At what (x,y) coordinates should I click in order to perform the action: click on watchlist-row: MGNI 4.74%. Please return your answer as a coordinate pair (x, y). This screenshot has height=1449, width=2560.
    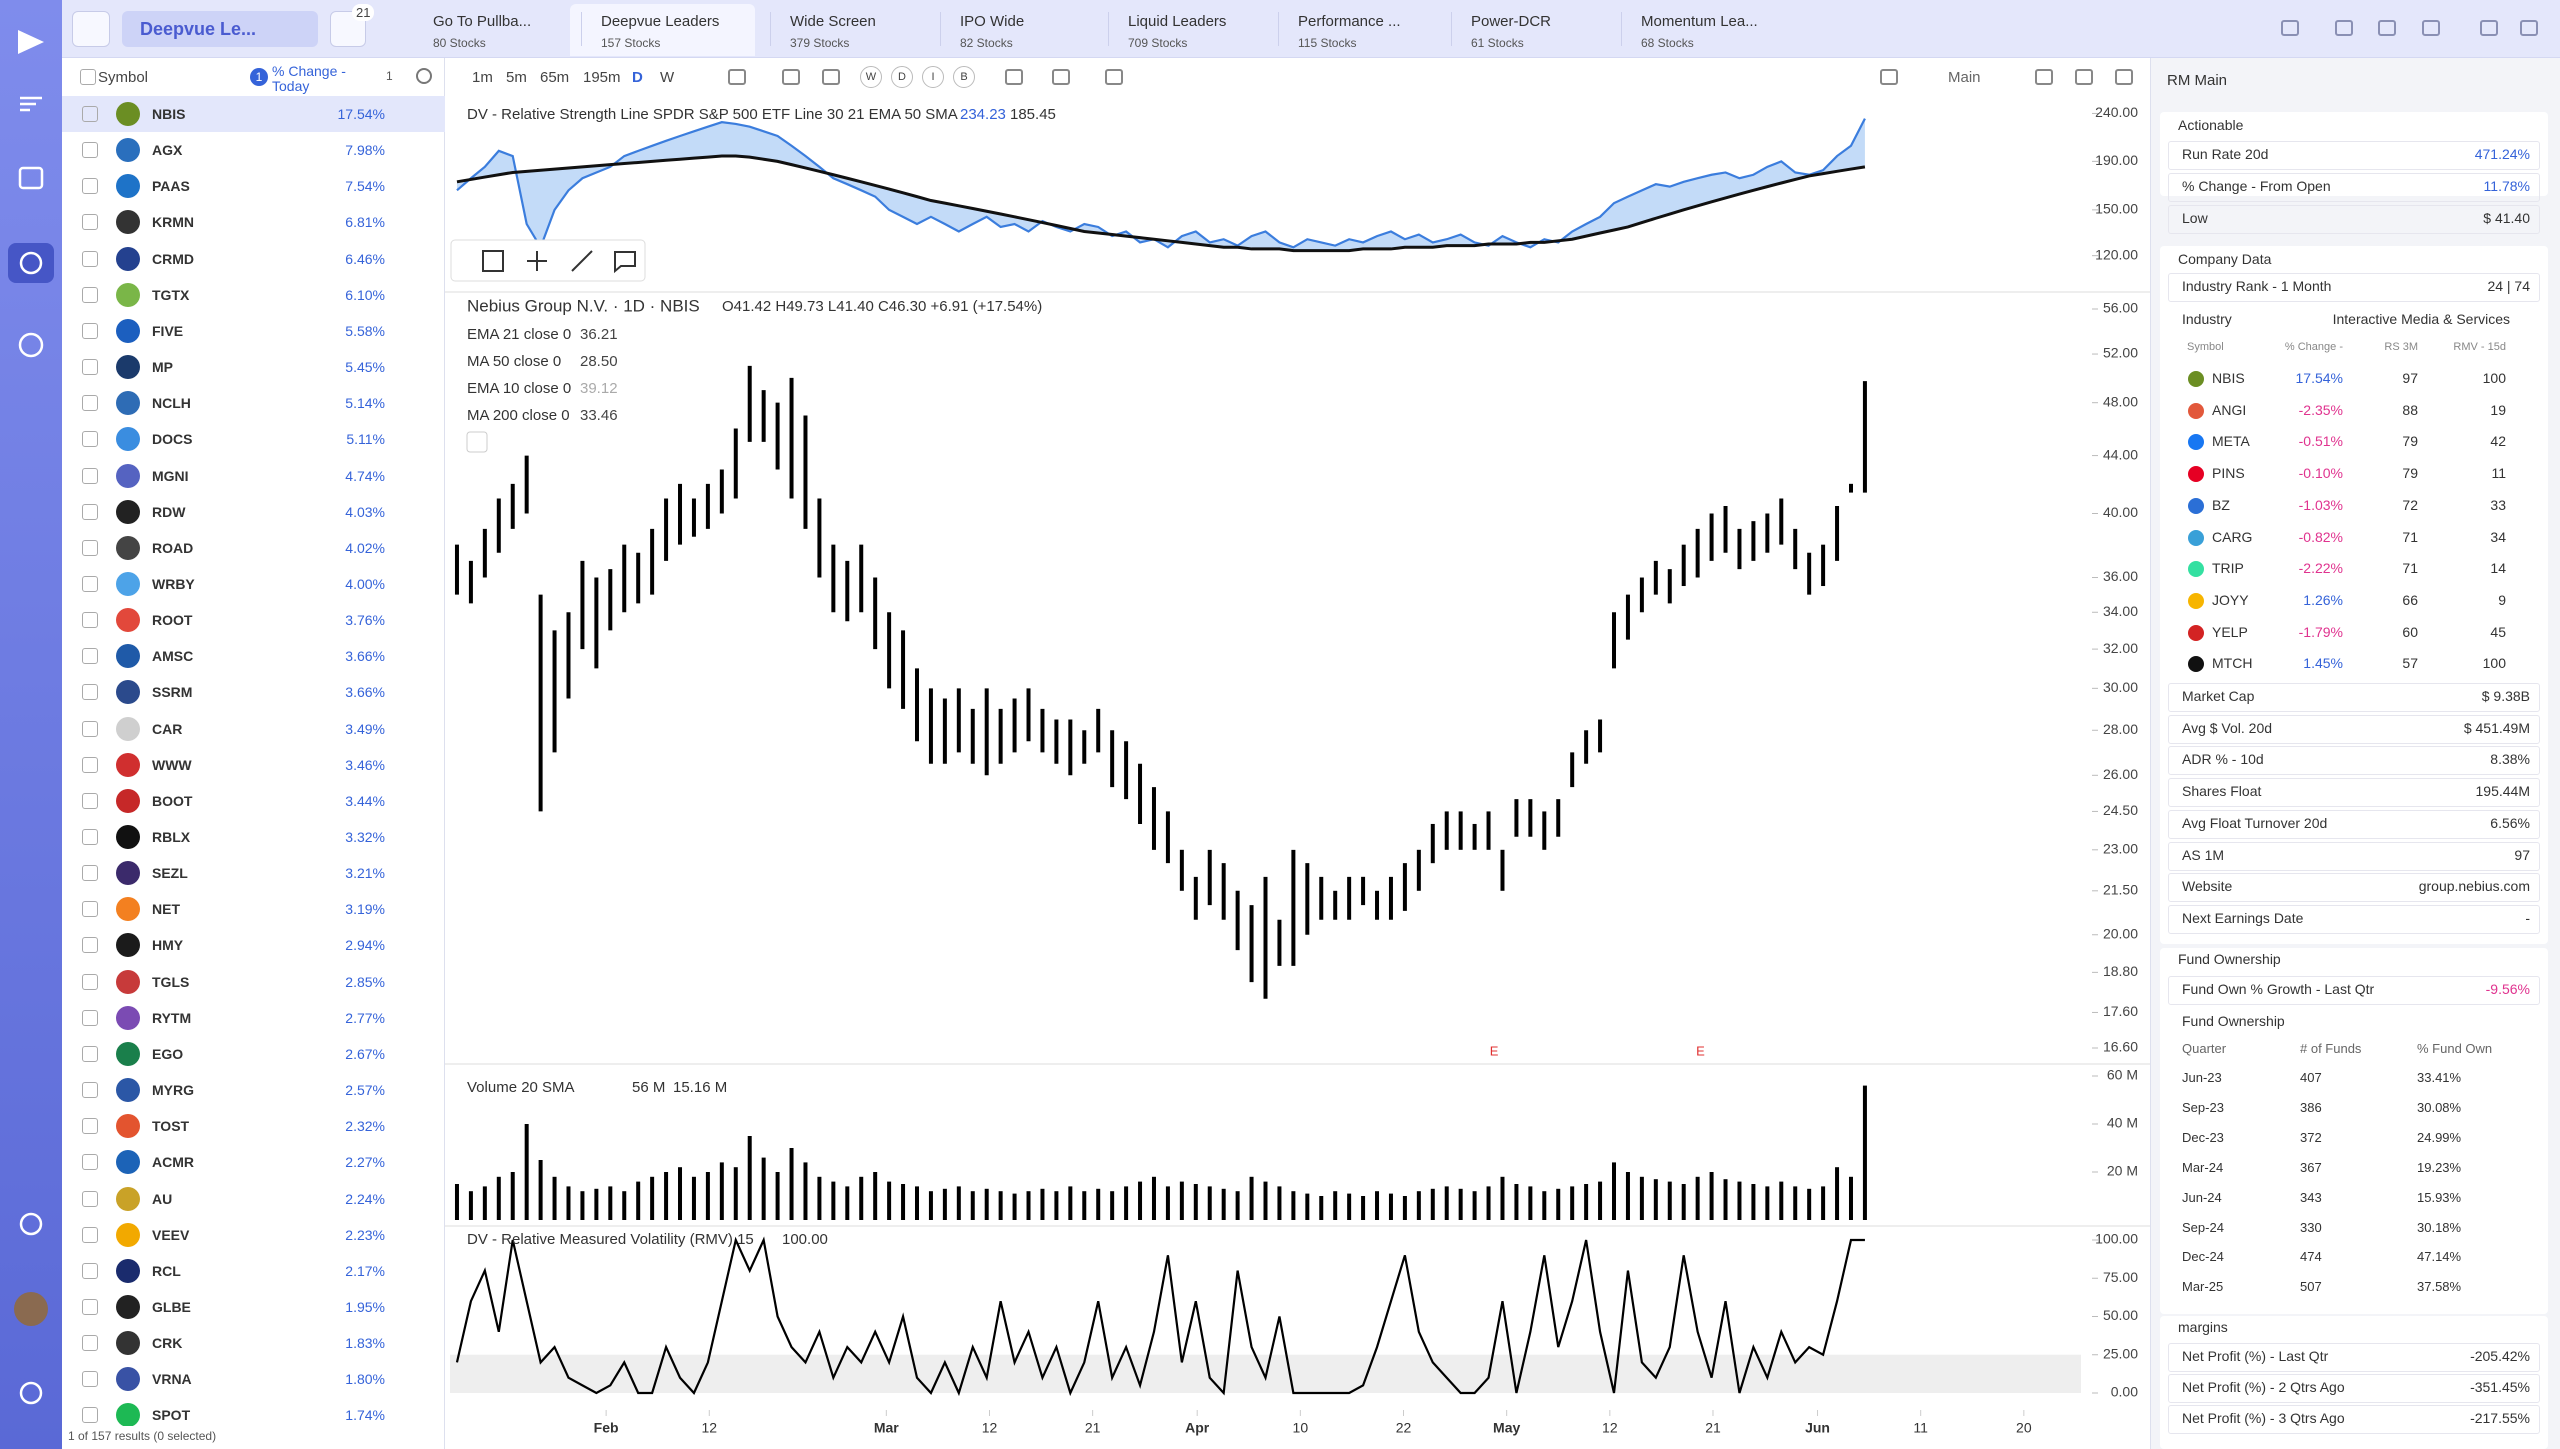
    Looking at the image, I should click on (253, 476).